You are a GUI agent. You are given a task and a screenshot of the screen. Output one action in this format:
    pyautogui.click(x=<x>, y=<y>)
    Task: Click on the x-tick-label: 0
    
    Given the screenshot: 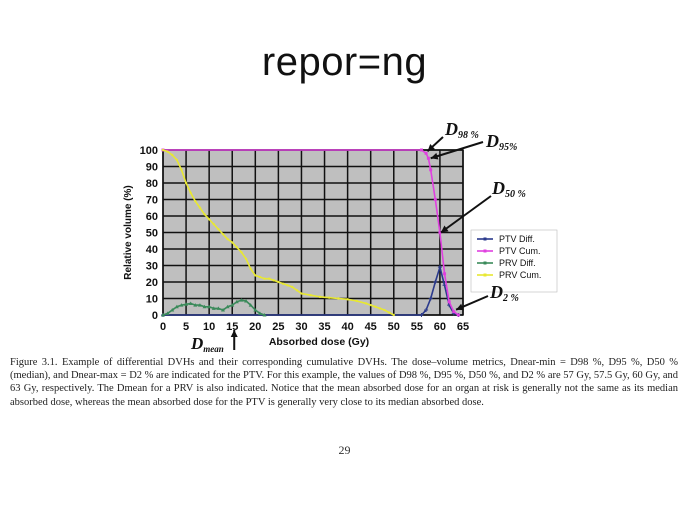 What is the action you would take?
    pyautogui.click(x=163, y=327)
    